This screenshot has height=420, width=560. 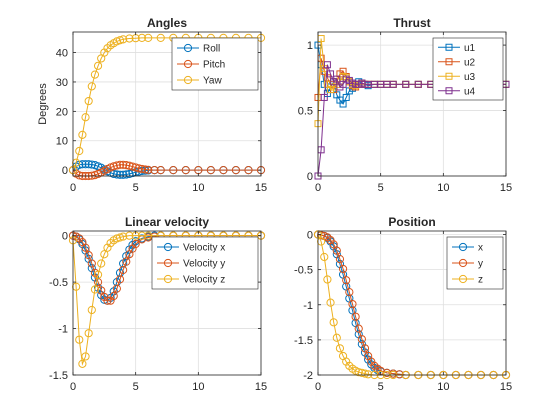 I want to click on y-tick-label: -1, so click(x=308, y=306).